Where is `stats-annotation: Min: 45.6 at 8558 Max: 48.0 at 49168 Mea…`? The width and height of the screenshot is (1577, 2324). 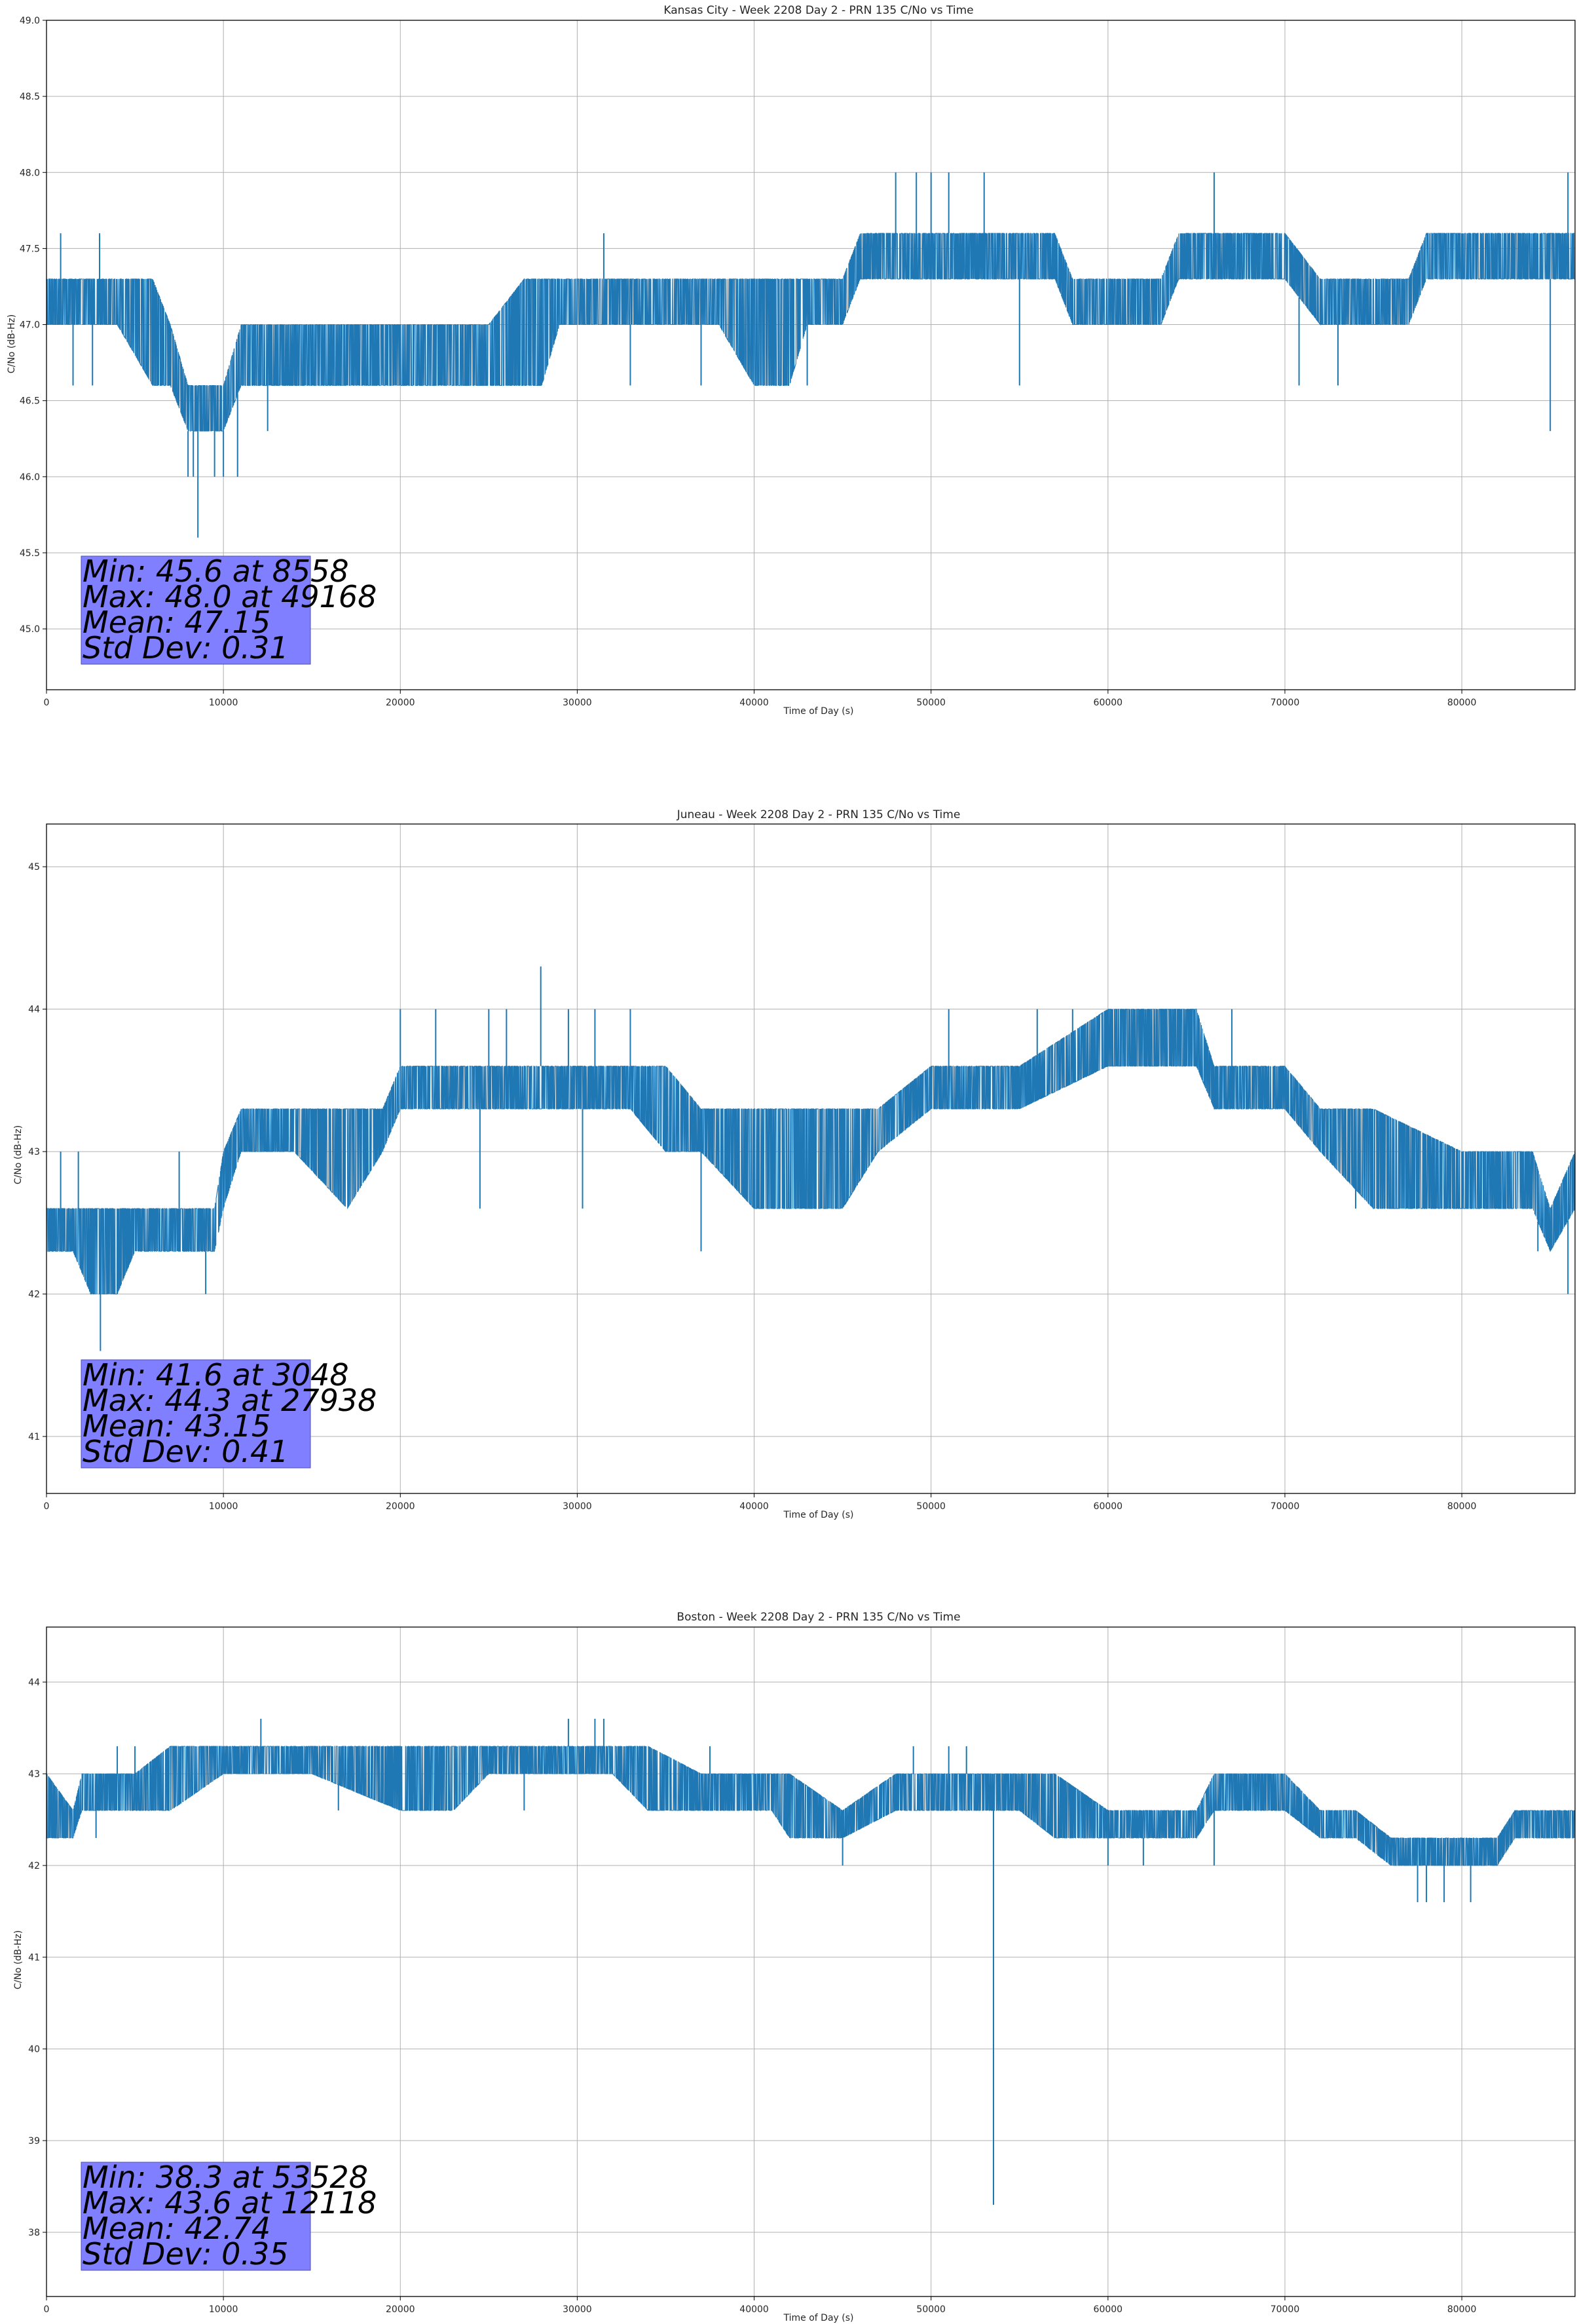 stats-annotation: Min: 45.6 at 8558 Max: 48.0 at 49168 Mea… is located at coordinates (229, 609).